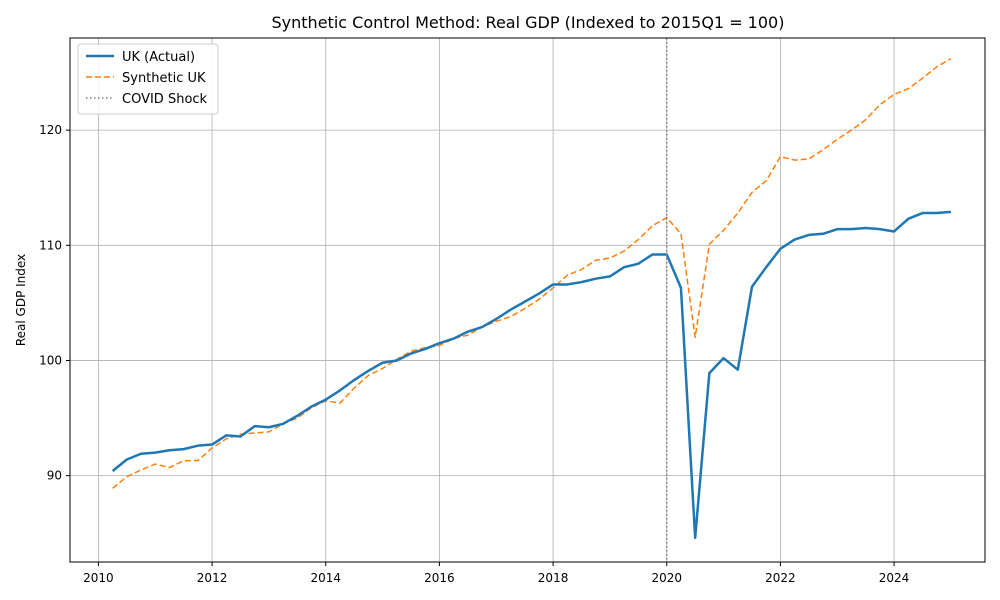 The width and height of the screenshot is (1000, 600). What do you see at coordinates (98, 578) in the screenshot?
I see `x-tick-label: 2010` at bounding box center [98, 578].